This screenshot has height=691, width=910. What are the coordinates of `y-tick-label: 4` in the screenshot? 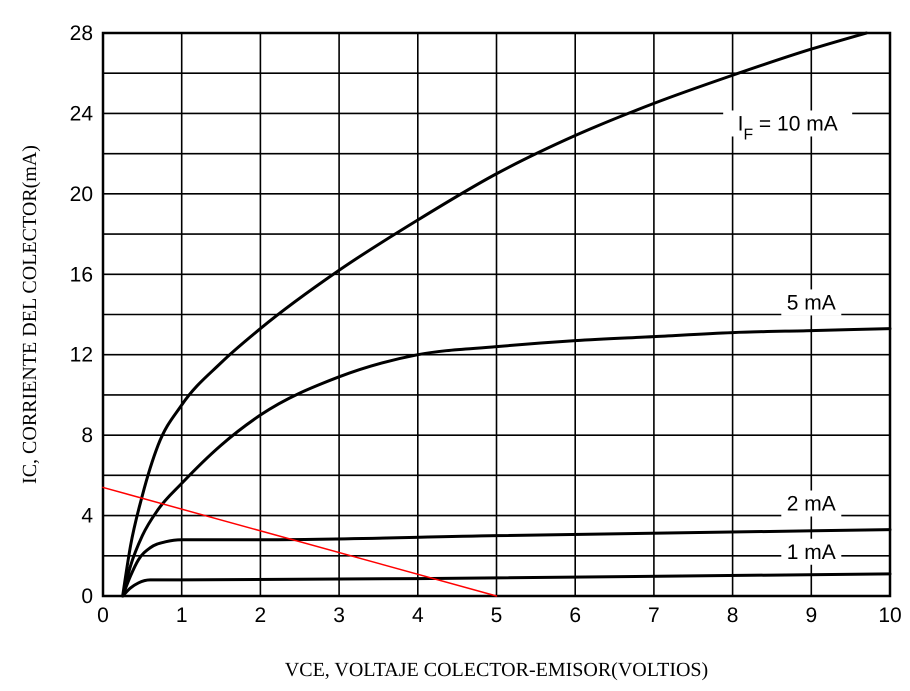 It's located at (87, 516).